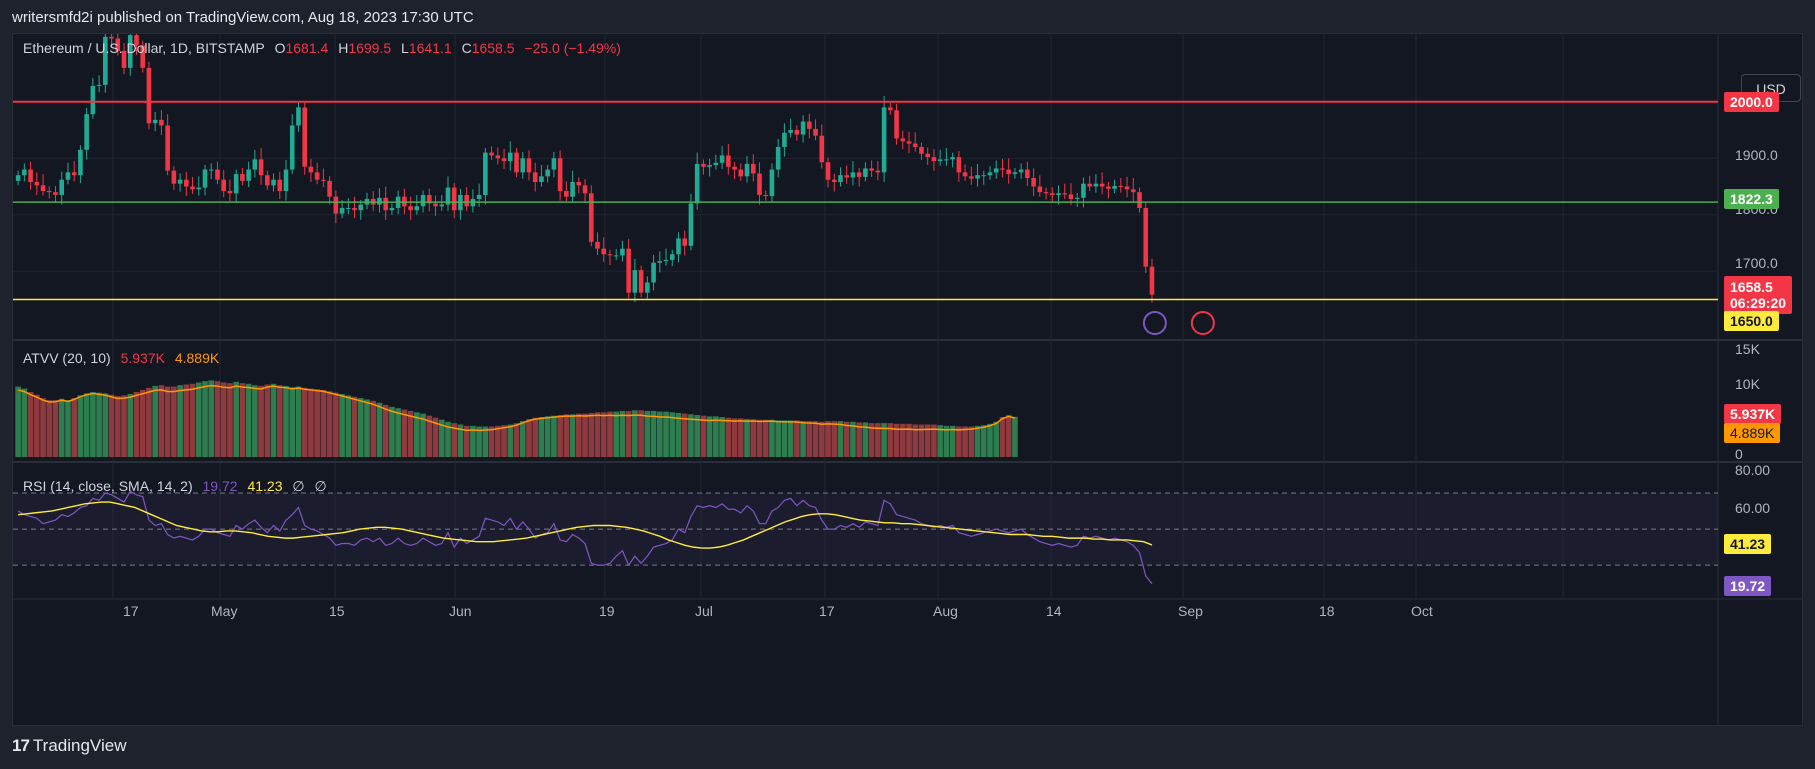 This screenshot has height=769, width=1815. I want to click on time-axis-label: Jun, so click(460, 611).